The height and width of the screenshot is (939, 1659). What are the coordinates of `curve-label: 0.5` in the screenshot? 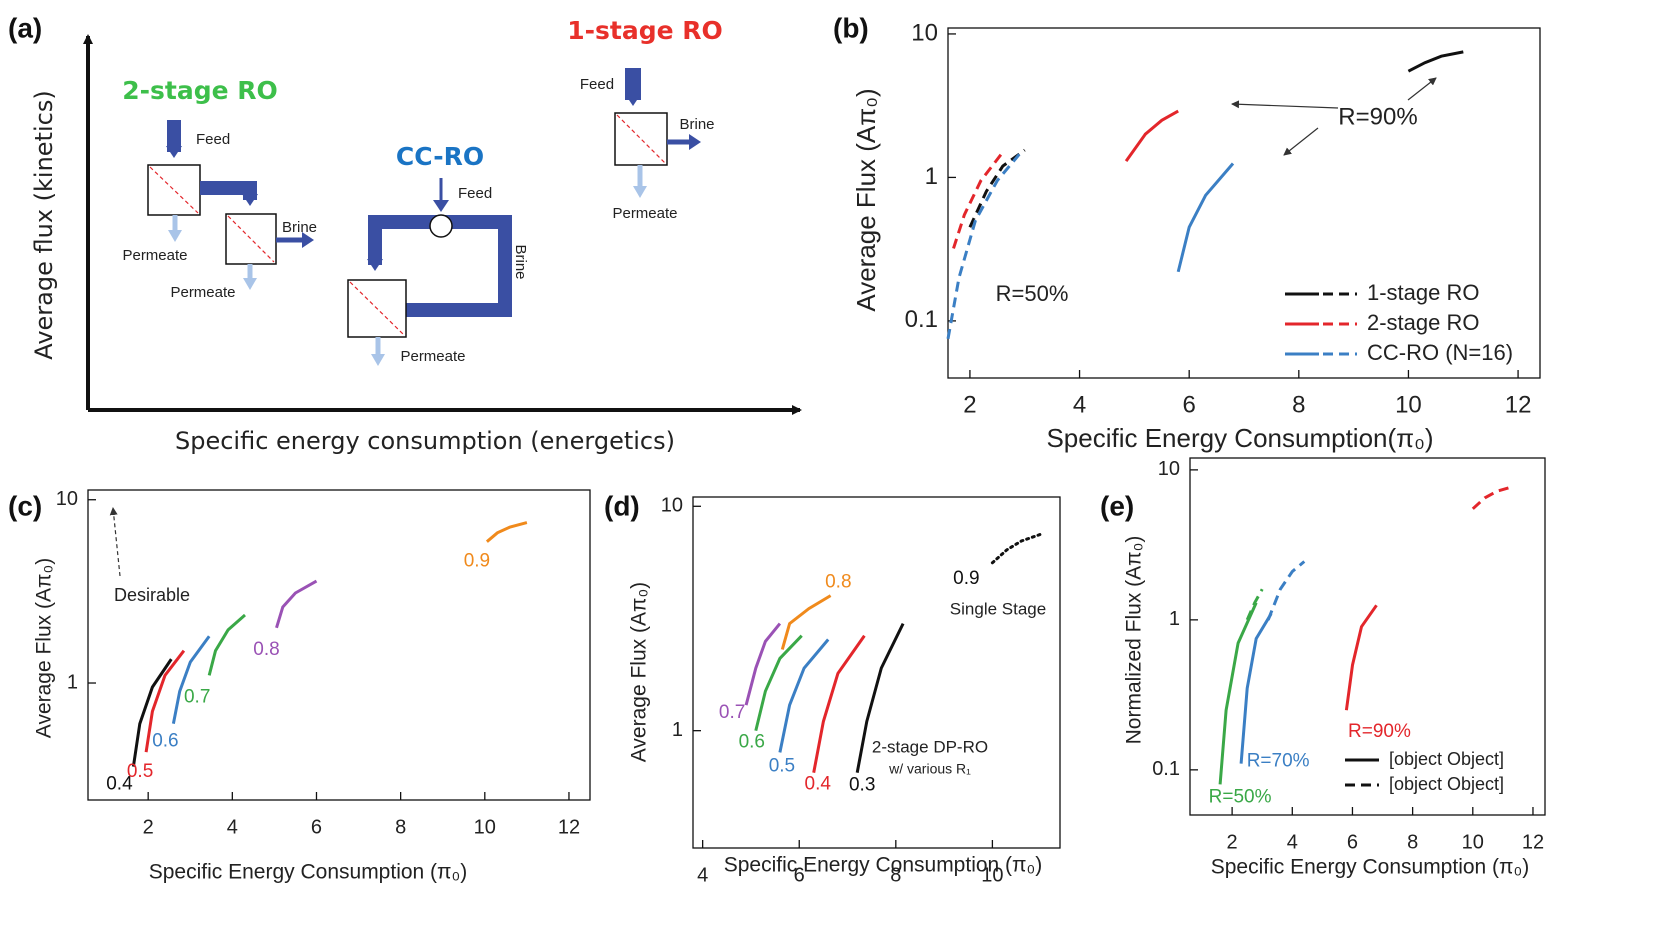 It's located at (140, 771).